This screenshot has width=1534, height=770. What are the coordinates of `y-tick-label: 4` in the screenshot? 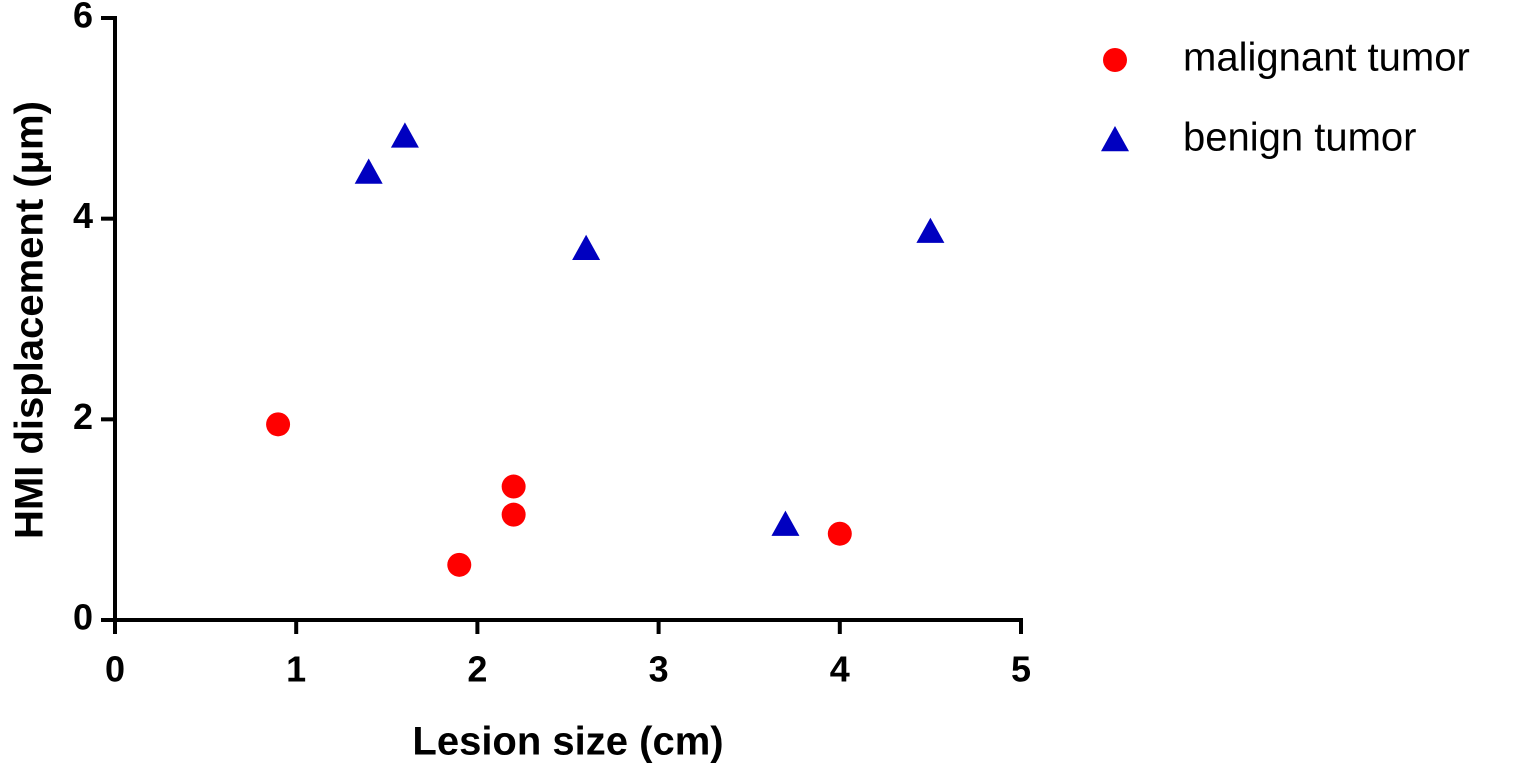 It's located at (83, 215).